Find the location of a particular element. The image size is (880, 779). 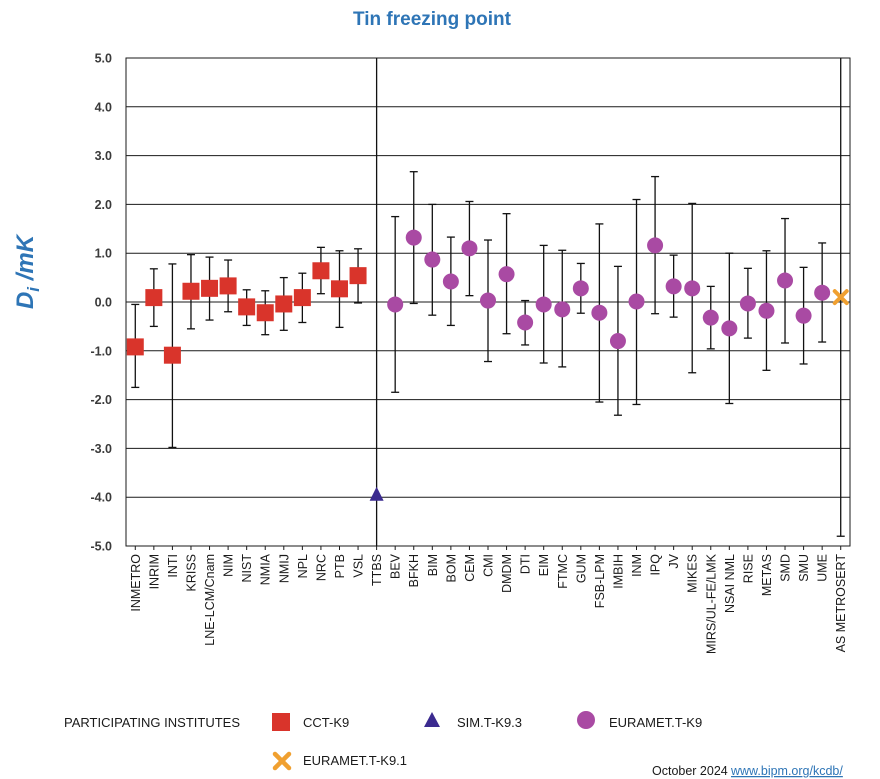

data-point-mirs-ul-fe-lmk is located at coordinates (710, 317).